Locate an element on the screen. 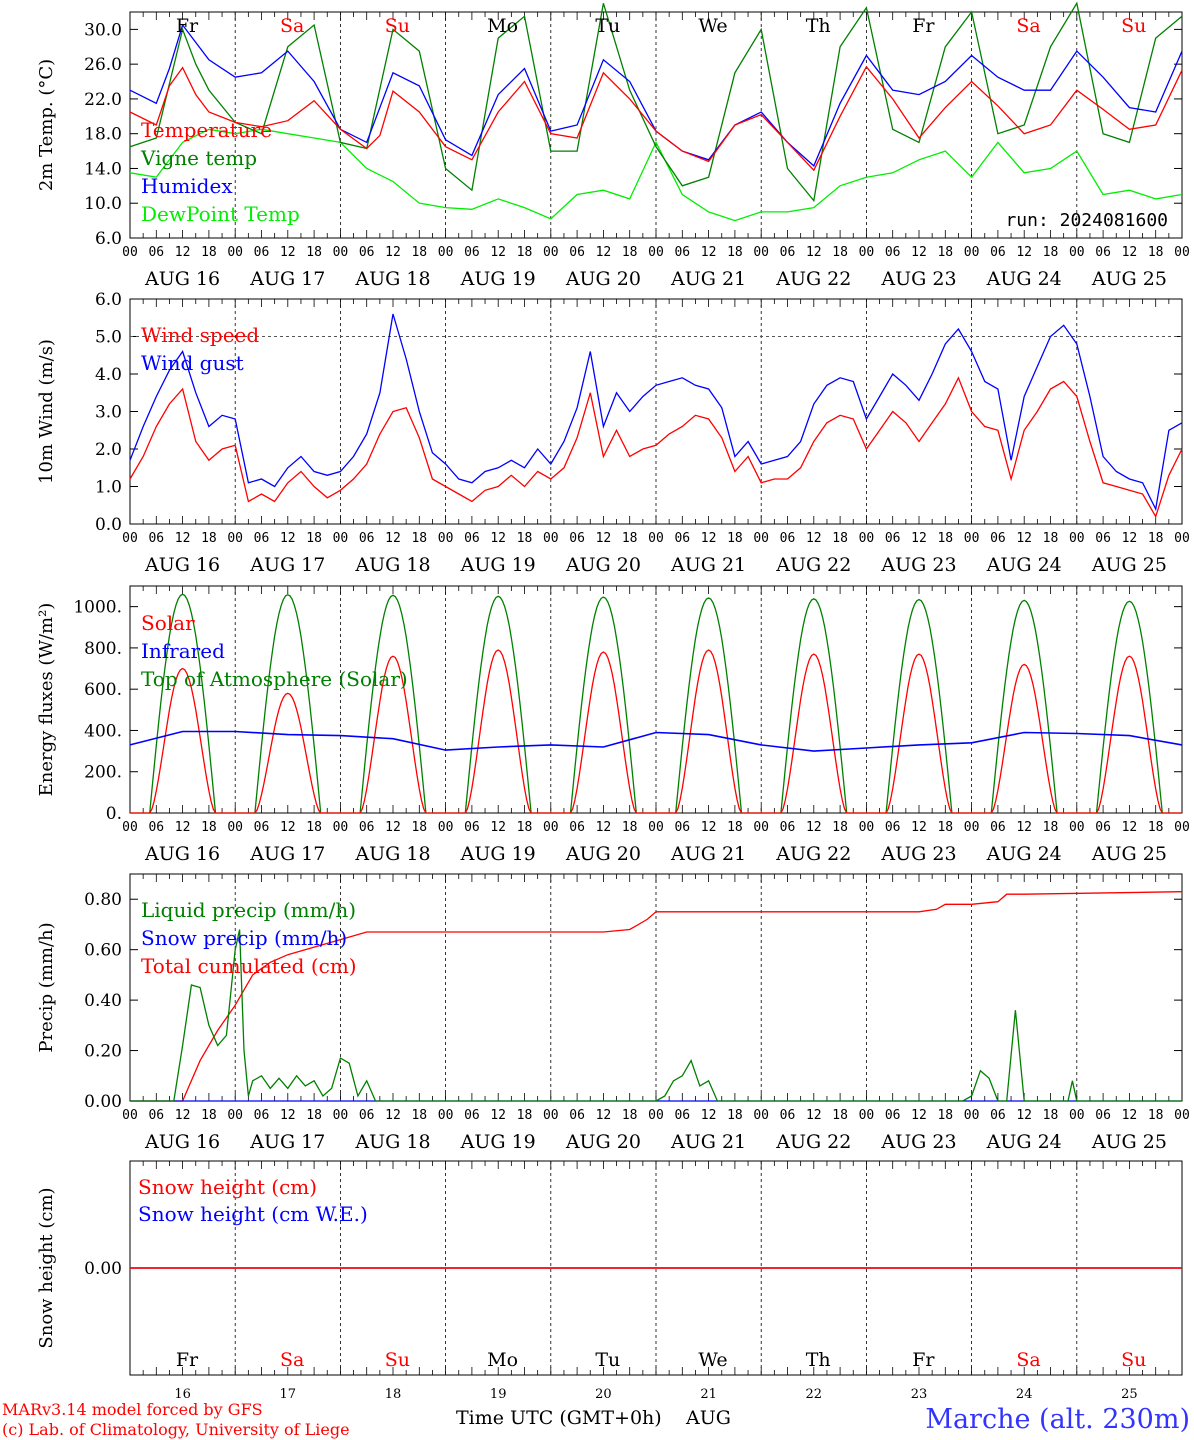 This screenshot has height=1440, width=1194. y-tick-label: 5.0 is located at coordinates (108, 338).